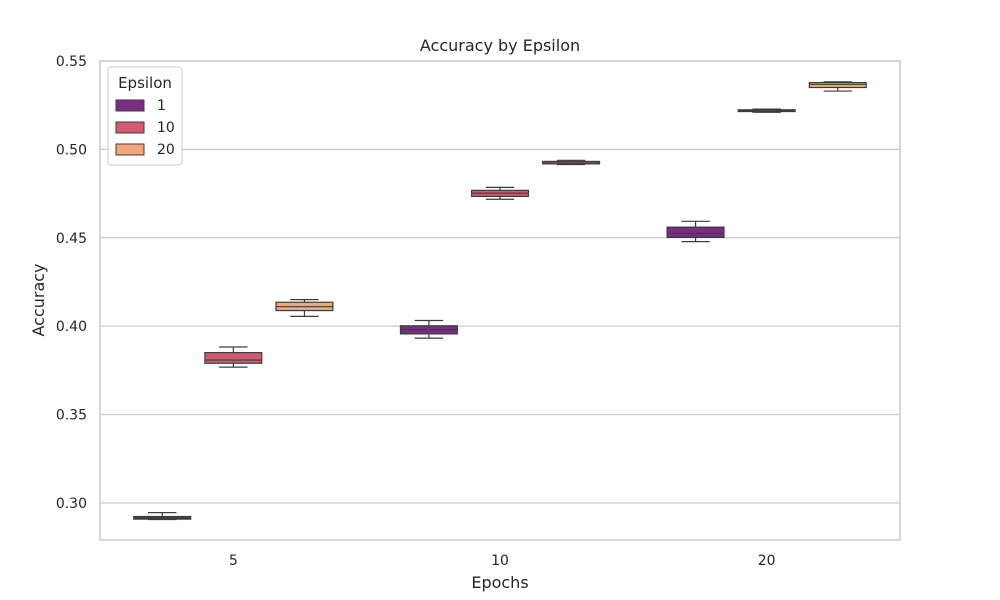 The height and width of the screenshot is (600, 1000). Describe the element at coordinates (145, 83) in the screenshot. I see `legend-title: Epsilon` at that location.